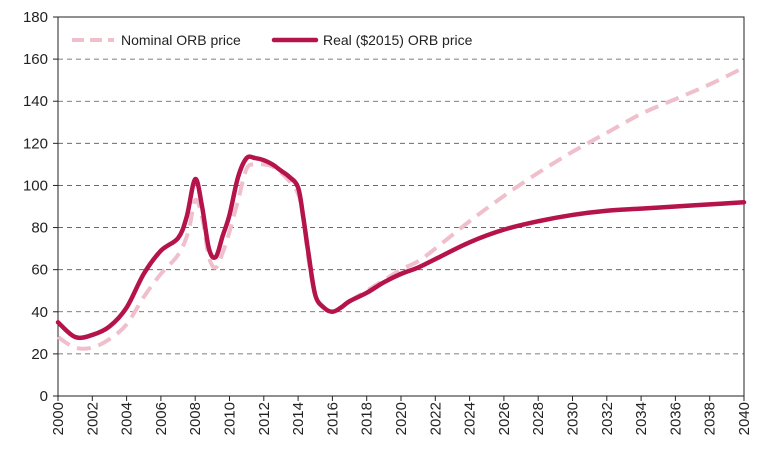 This screenshot has width=761, height=467. I want to click on x-tick-label: 2022, so click(435, 418).